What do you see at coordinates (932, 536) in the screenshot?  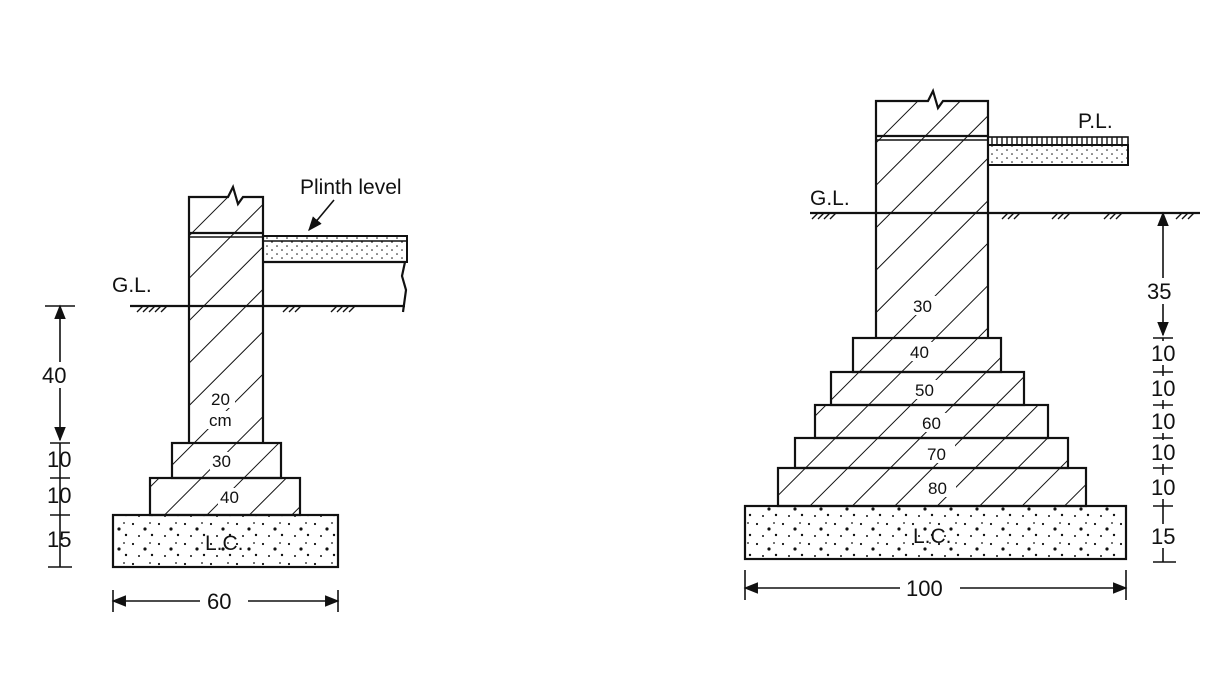 I see `right-lc-label: L.C.` at bounding box center [932, 536].